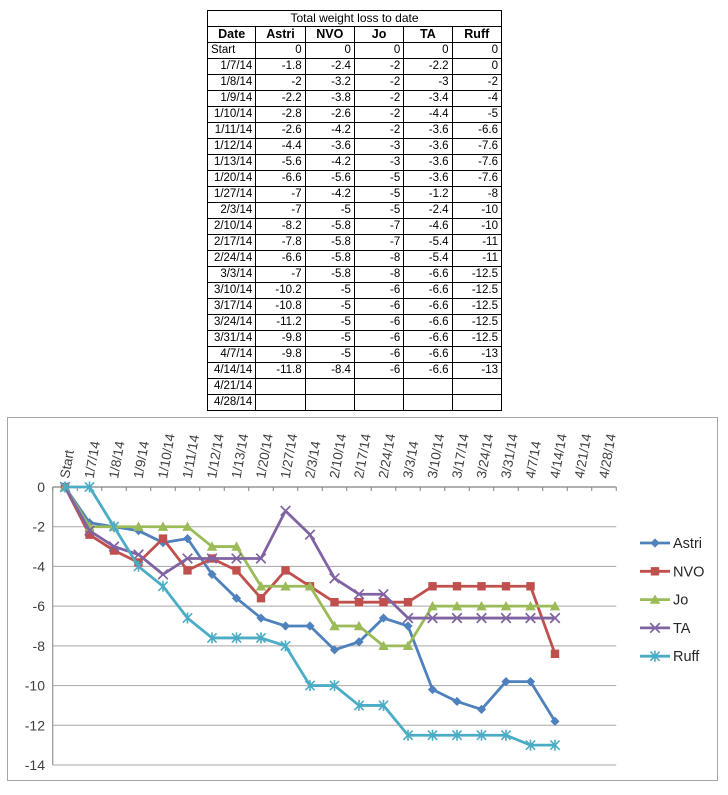  I want to click on value-cell: -4.6, so click(428, 226).